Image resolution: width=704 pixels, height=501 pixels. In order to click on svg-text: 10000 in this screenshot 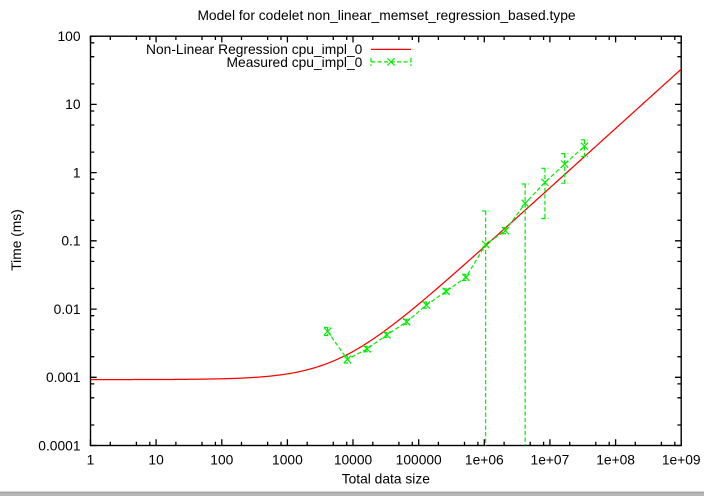, I will do `click(353, 460)`.